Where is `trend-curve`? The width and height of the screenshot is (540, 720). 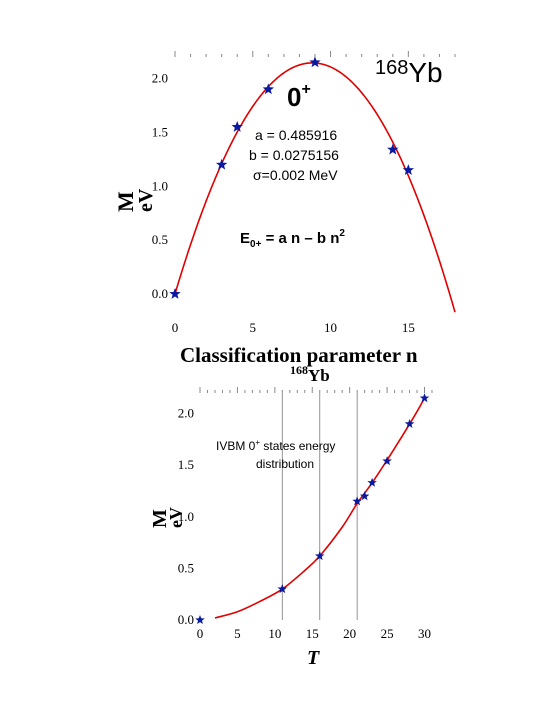
trend-curve is located at coordinates (320, 508).